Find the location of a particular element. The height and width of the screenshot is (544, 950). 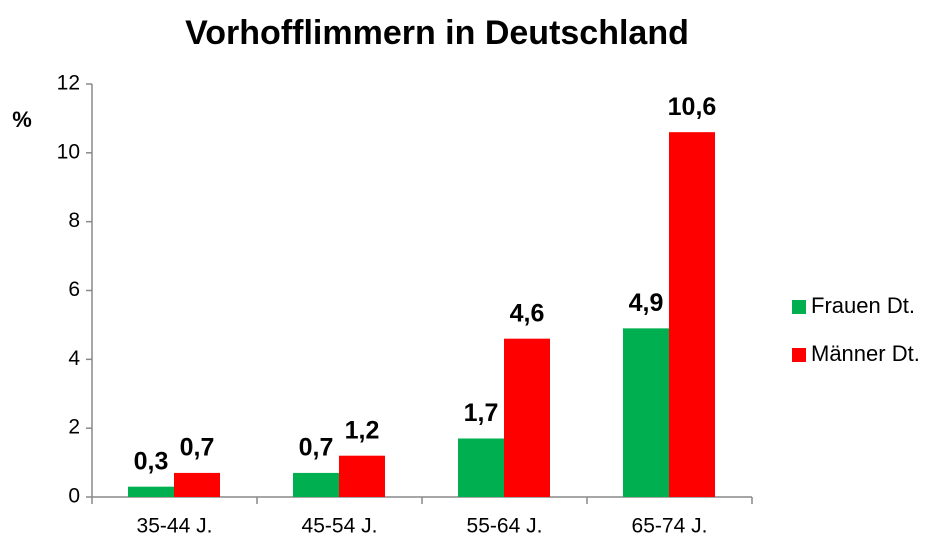

y-tick-label: 8 is located at coordinates (74, 220).